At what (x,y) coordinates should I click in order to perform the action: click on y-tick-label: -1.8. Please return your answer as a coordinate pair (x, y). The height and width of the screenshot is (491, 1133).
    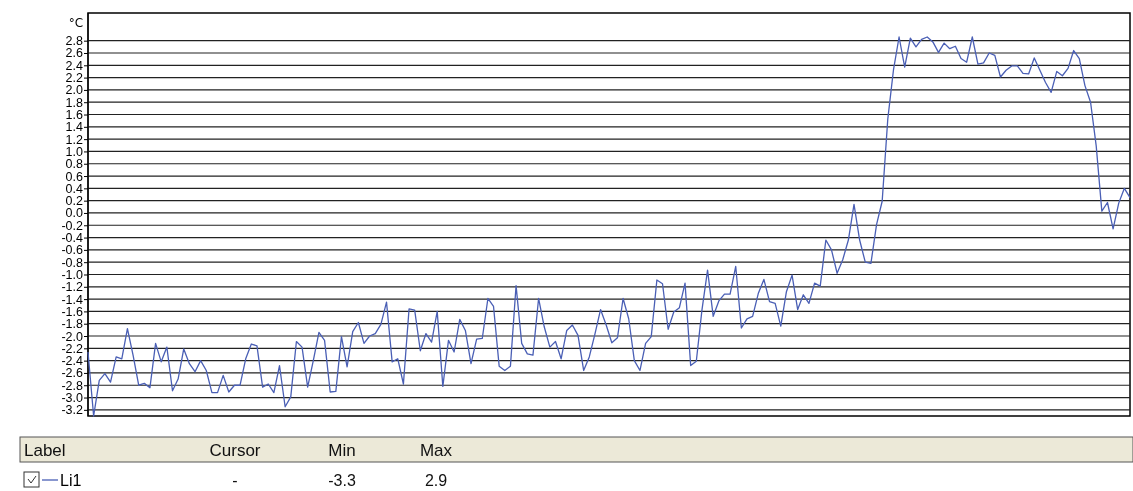
    Looking at the image, I should click on (72, 324).